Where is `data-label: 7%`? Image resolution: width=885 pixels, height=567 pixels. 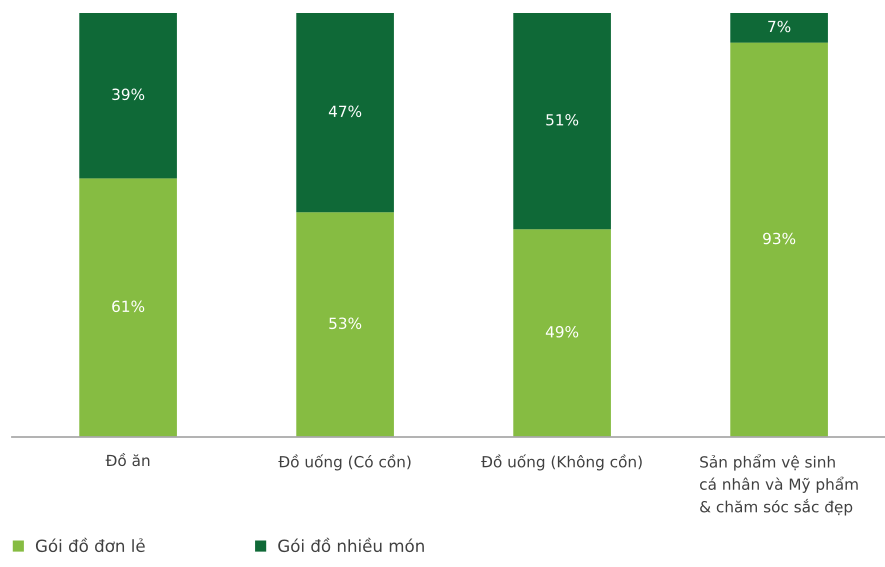 data-label: 7% is located at coordinates (779, 26).